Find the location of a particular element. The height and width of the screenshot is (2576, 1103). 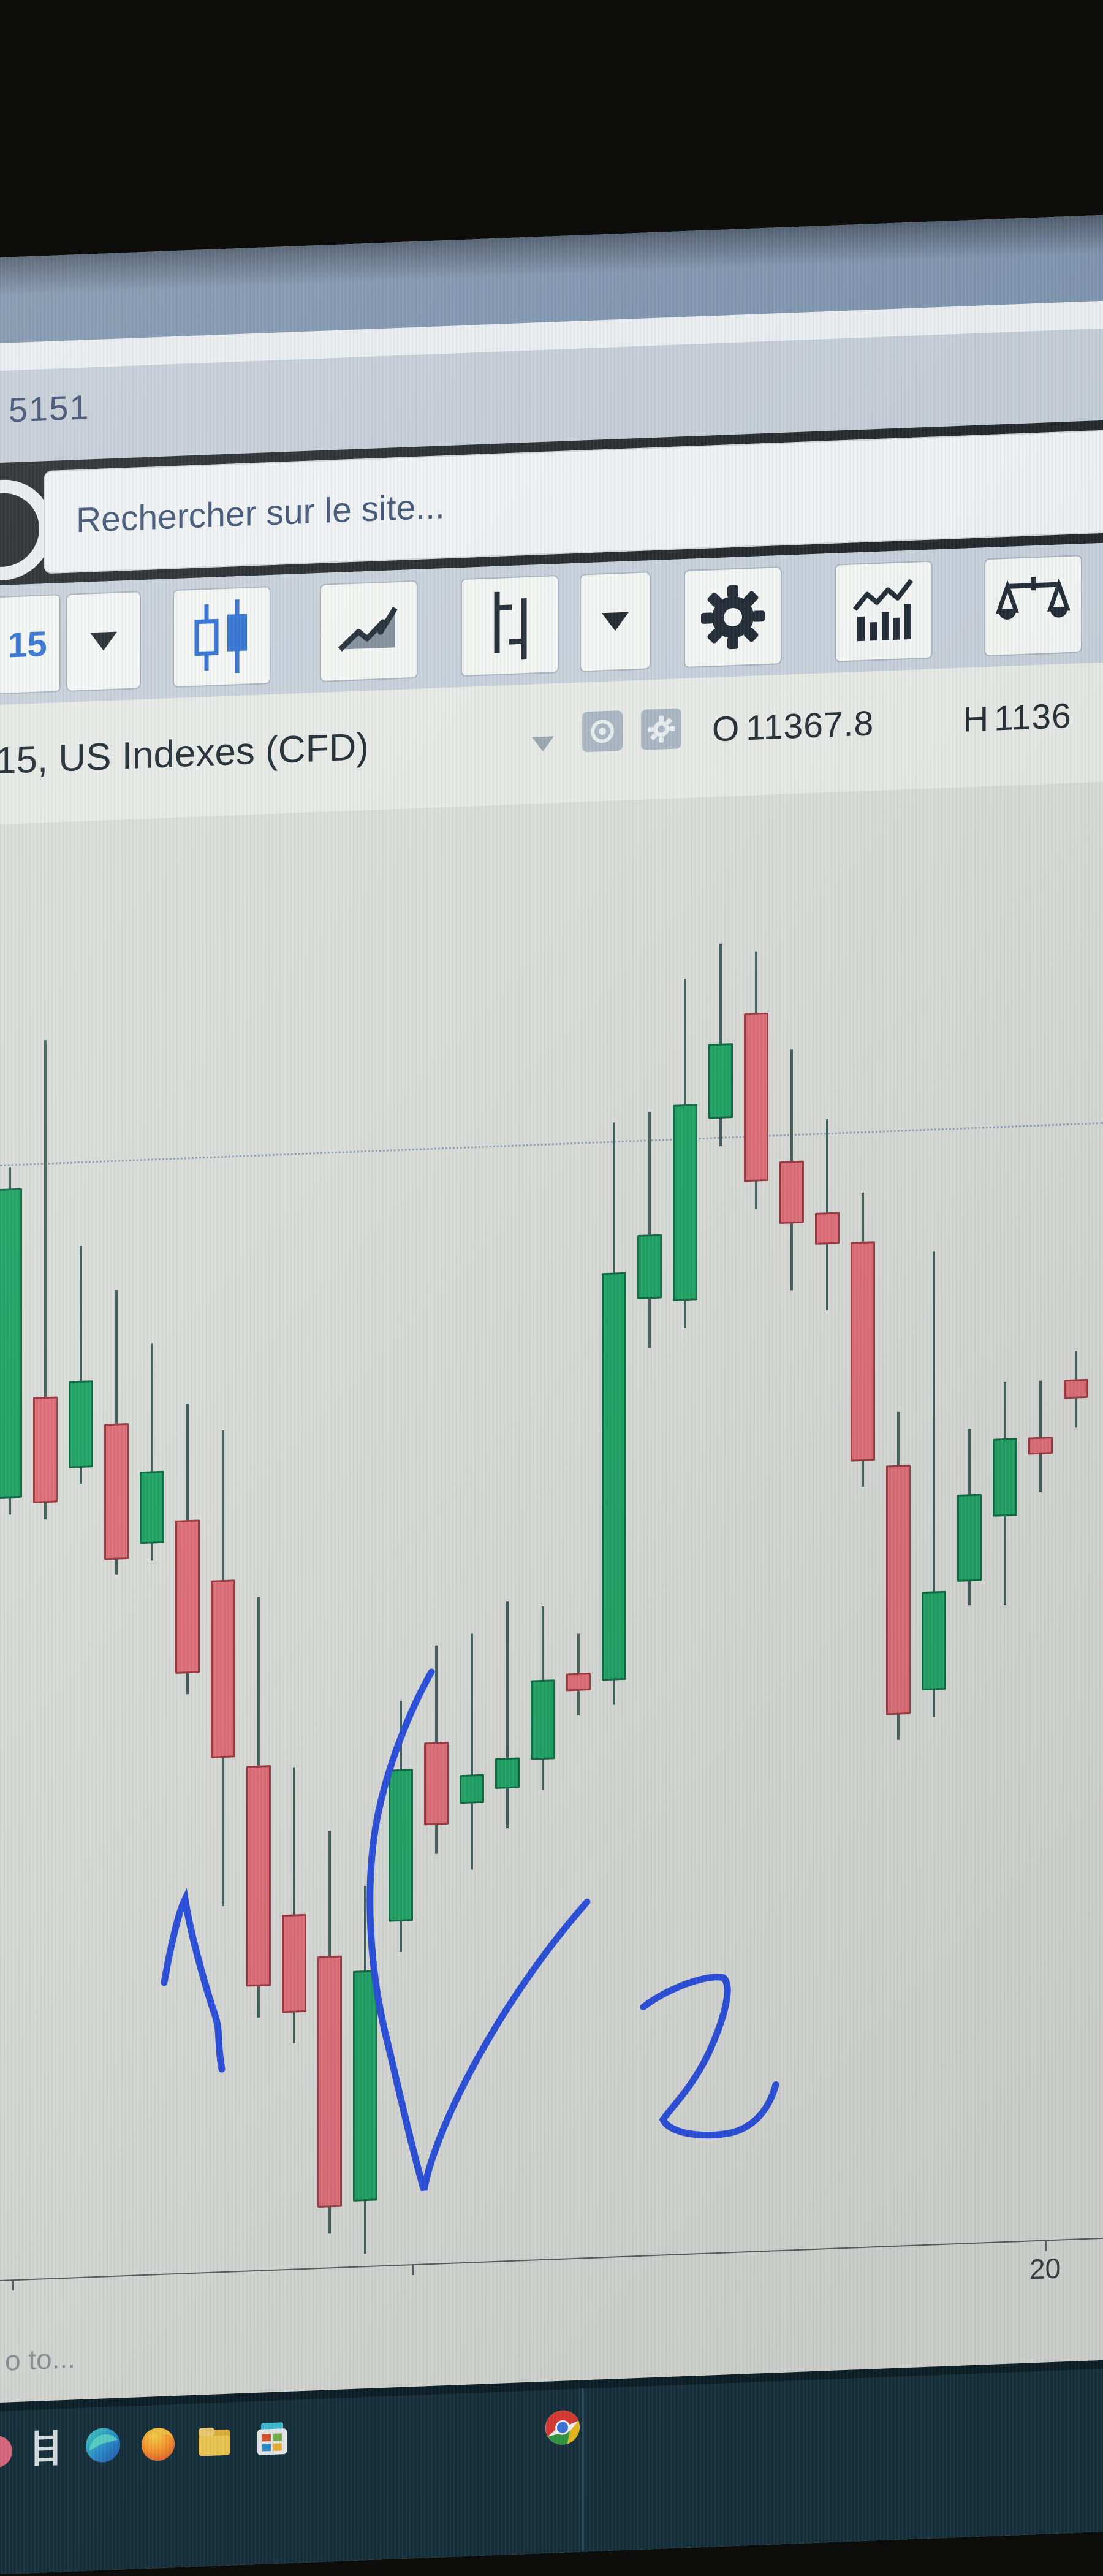

candlestick-icon is located at coordinates (220, 636).